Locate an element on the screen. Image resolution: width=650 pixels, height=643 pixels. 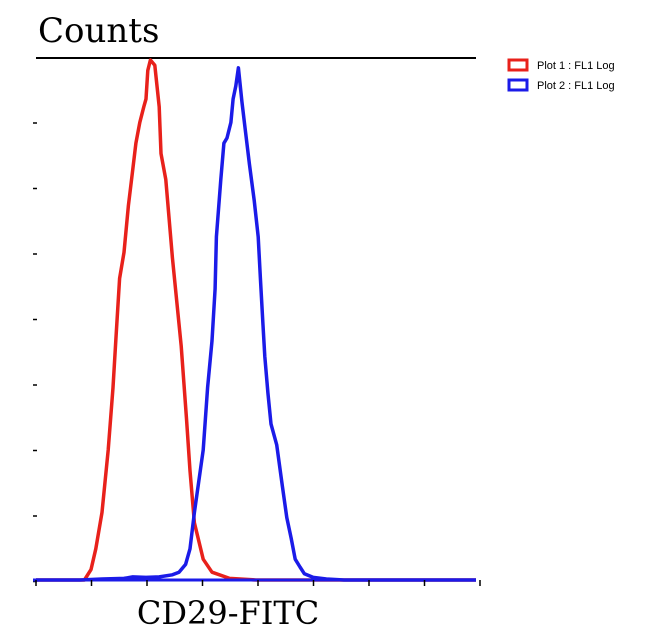
legend: Plot 1 : FL1 Log Plot 2 : FL1 Log is located at coordinates (561, 75).